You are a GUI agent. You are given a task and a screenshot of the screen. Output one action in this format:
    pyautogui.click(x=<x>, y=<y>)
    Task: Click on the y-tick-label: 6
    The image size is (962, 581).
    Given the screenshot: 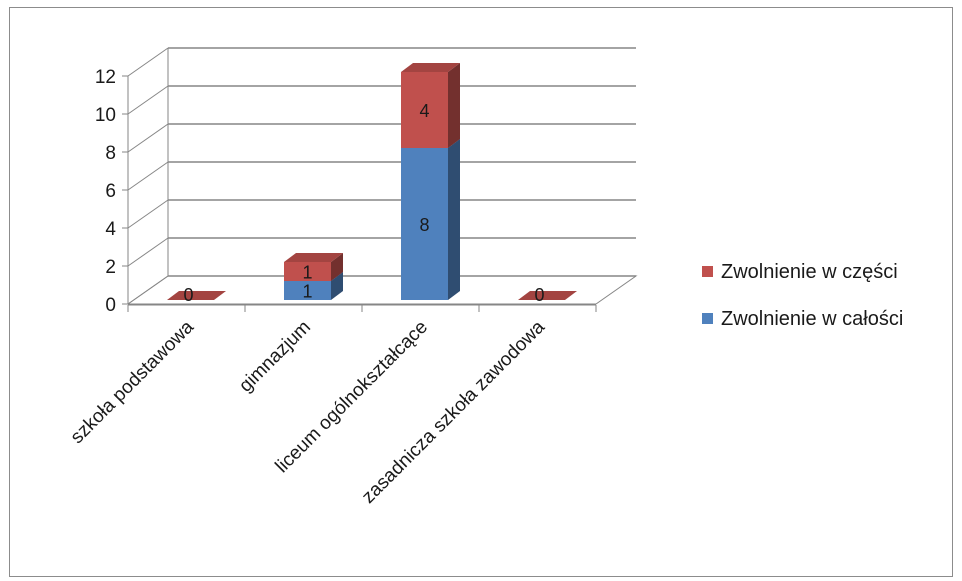 What is the action you would take?
    pyautogui.click(x=110, y=191)
    